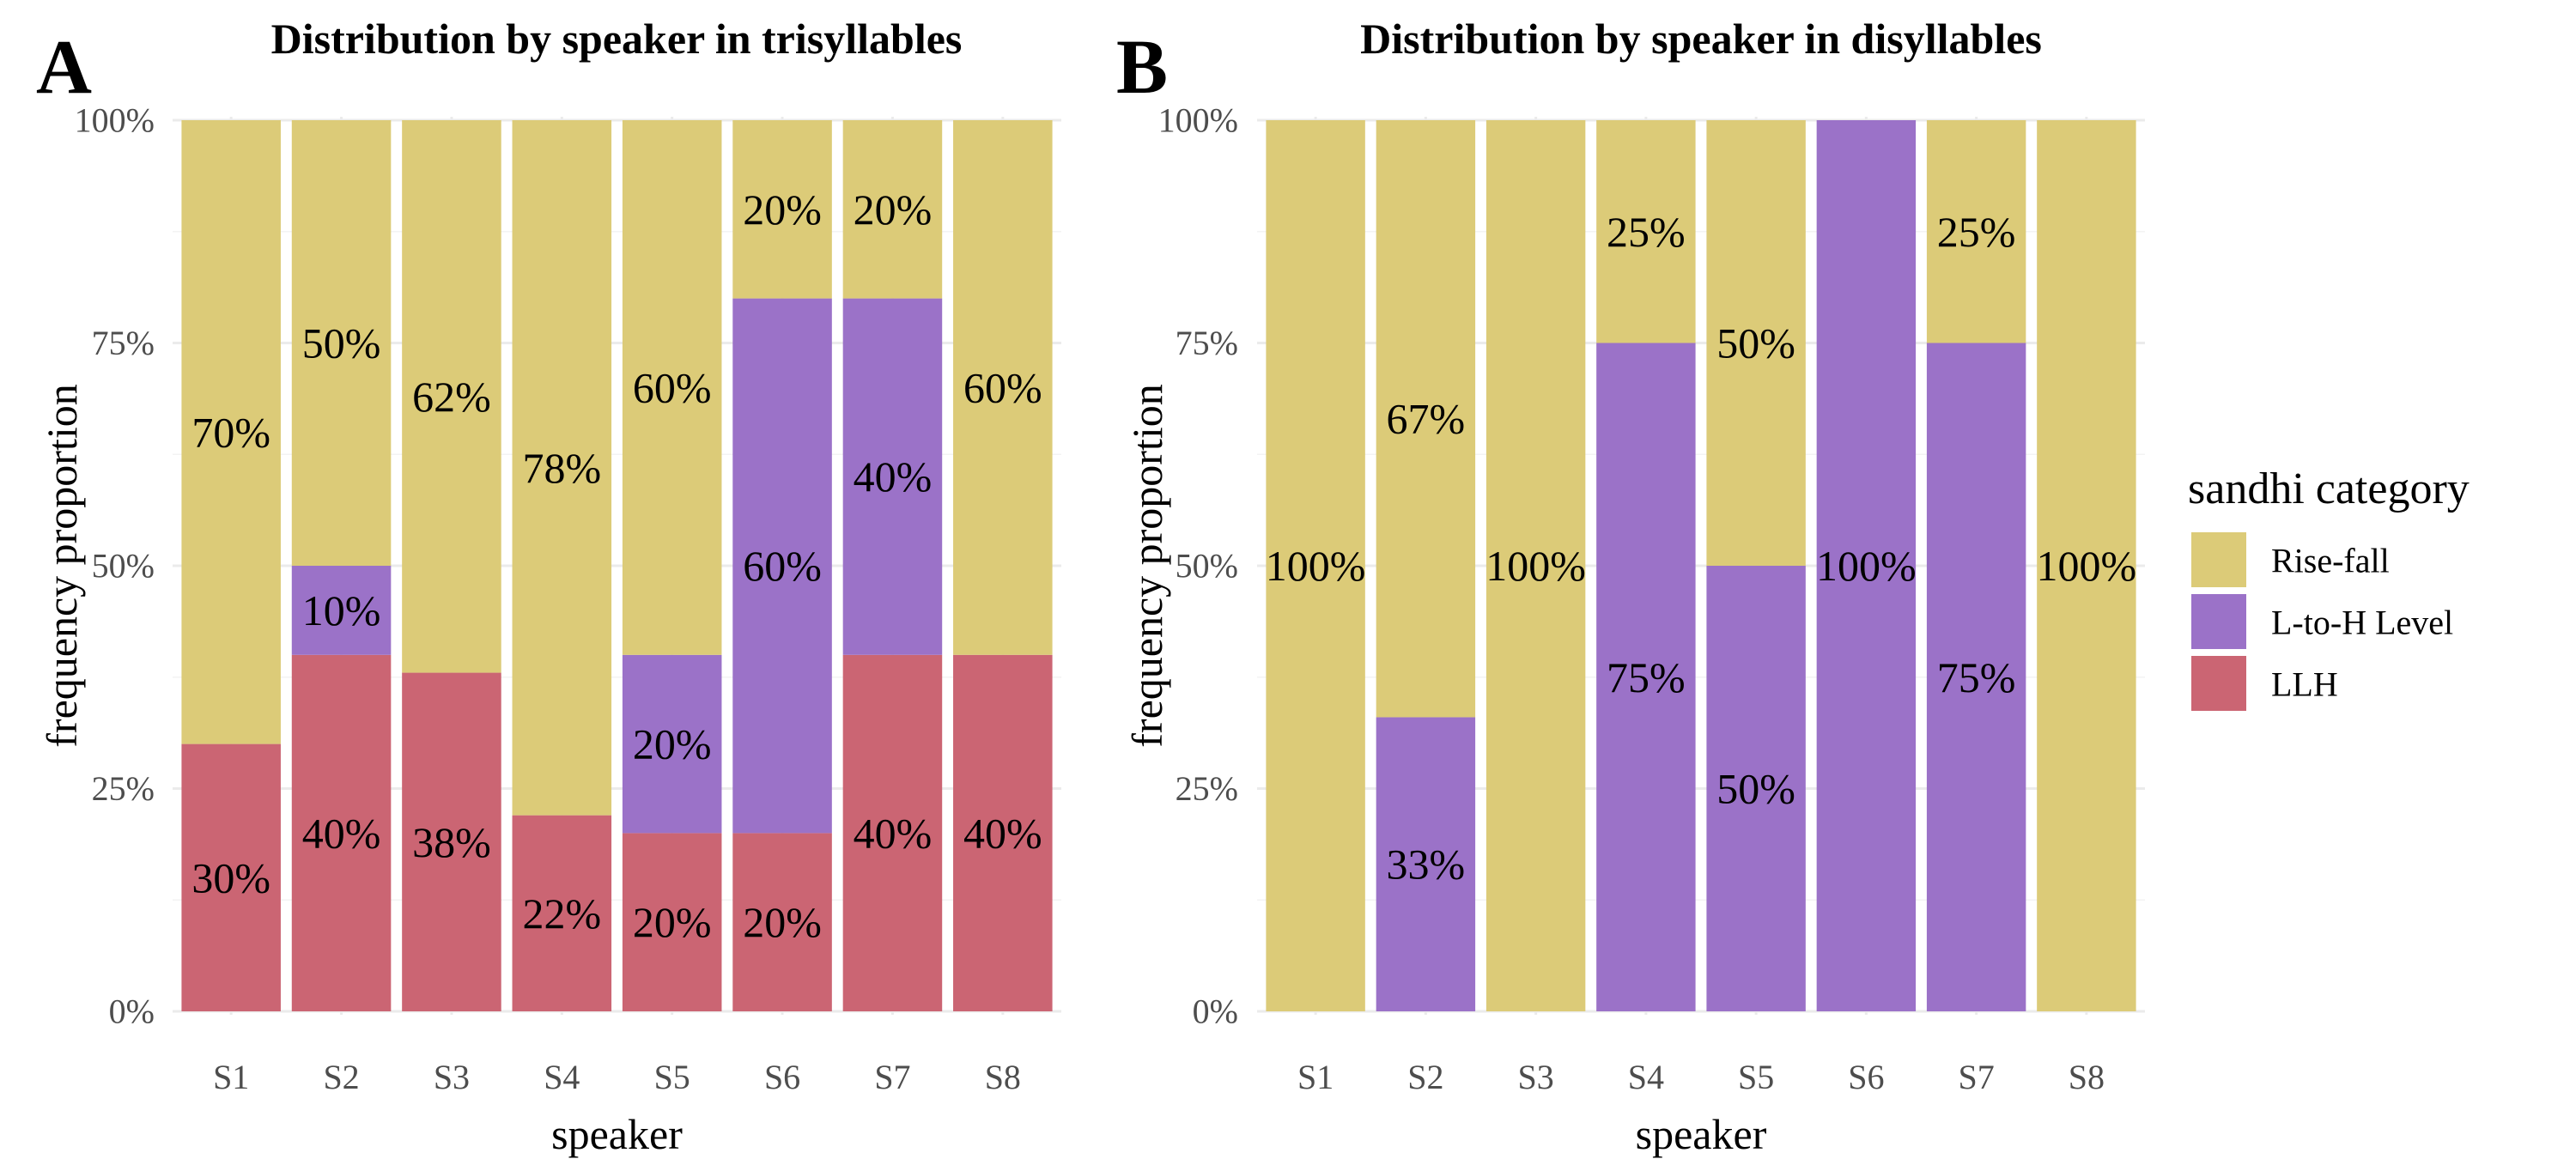 The image size is (2576, 1159). Describe the element at coordinates (1701, 39) in the screenshot. I see `panel-title: Distribution by speaker in disyllables` at that location.